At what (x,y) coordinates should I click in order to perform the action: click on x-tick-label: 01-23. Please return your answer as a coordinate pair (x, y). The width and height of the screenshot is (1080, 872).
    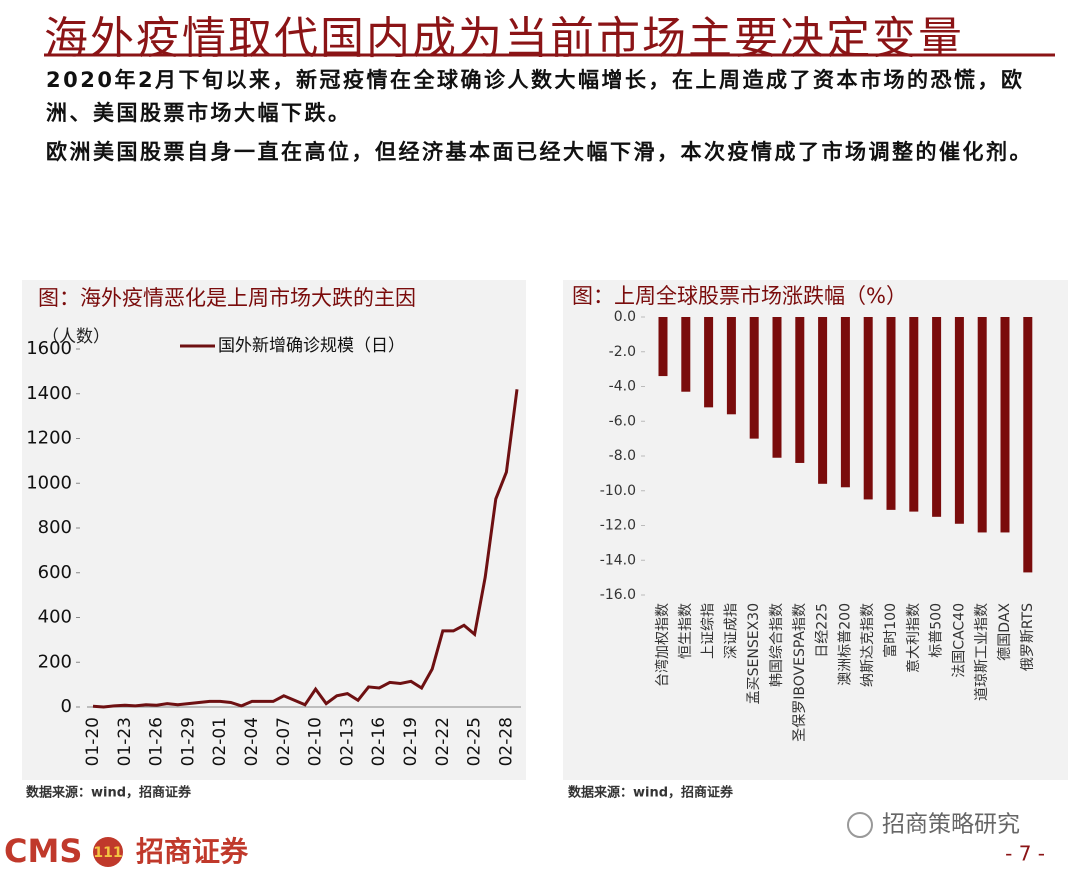
    Looking at the image, I should click on (125, 741).